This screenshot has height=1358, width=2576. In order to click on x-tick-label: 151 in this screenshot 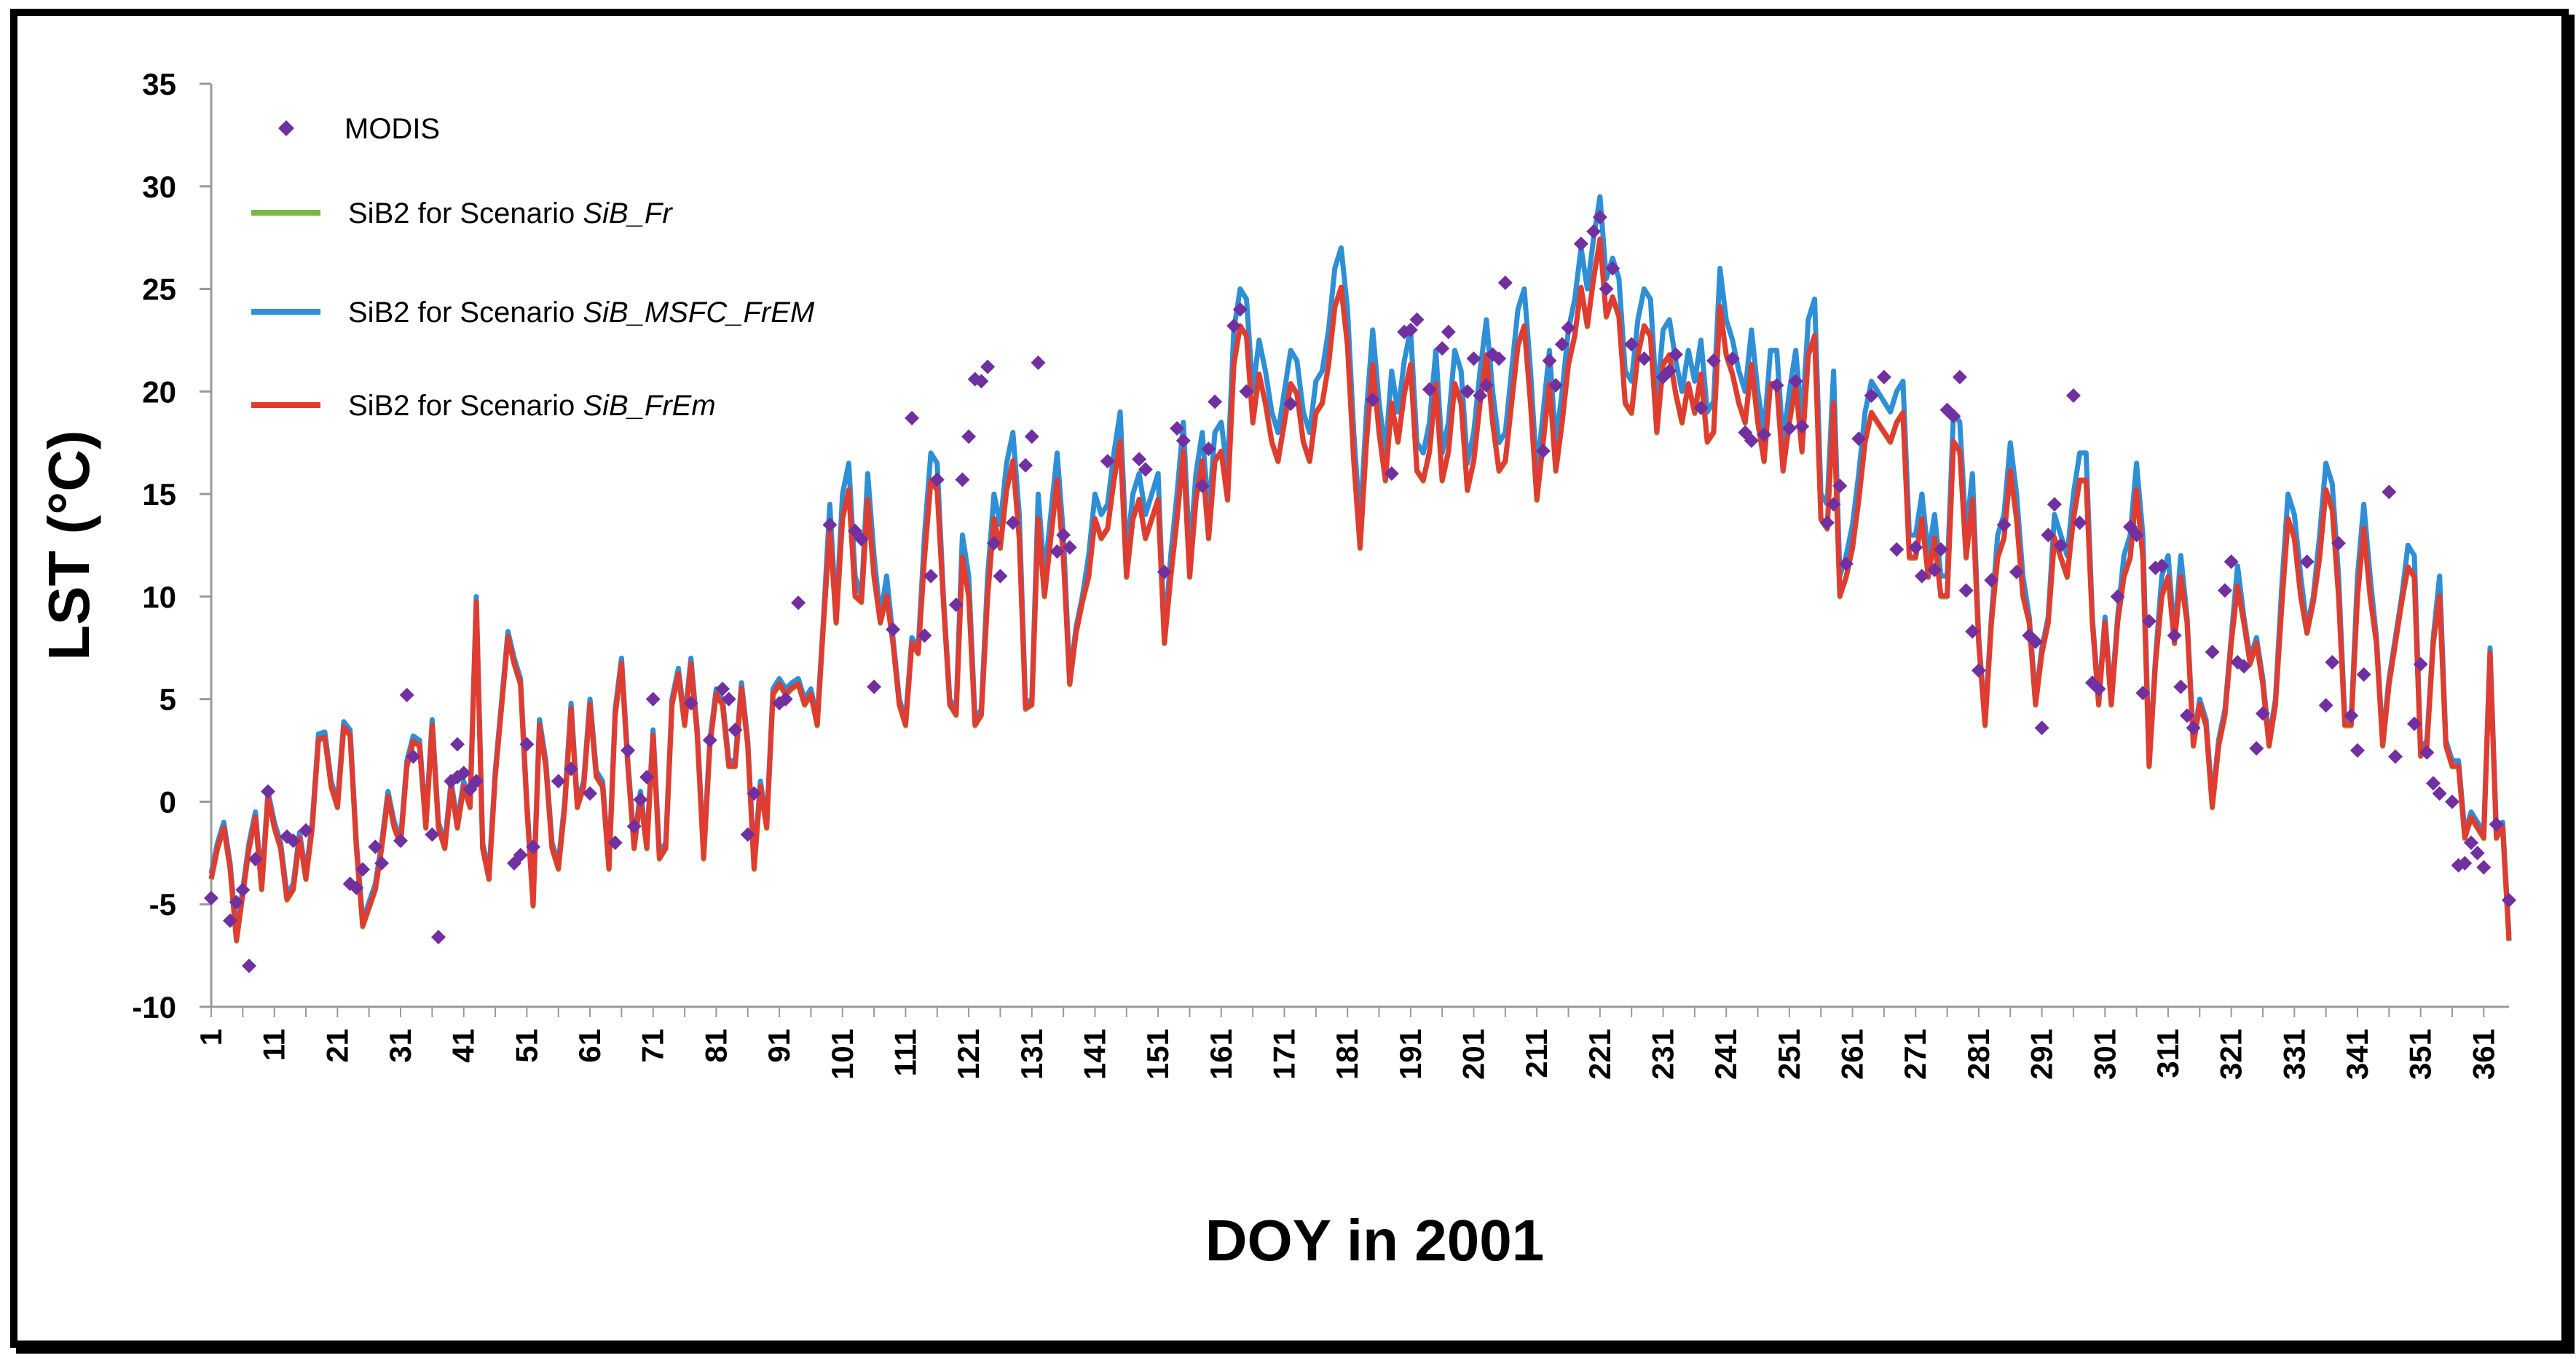, I will do `click(1158, 1054)`.